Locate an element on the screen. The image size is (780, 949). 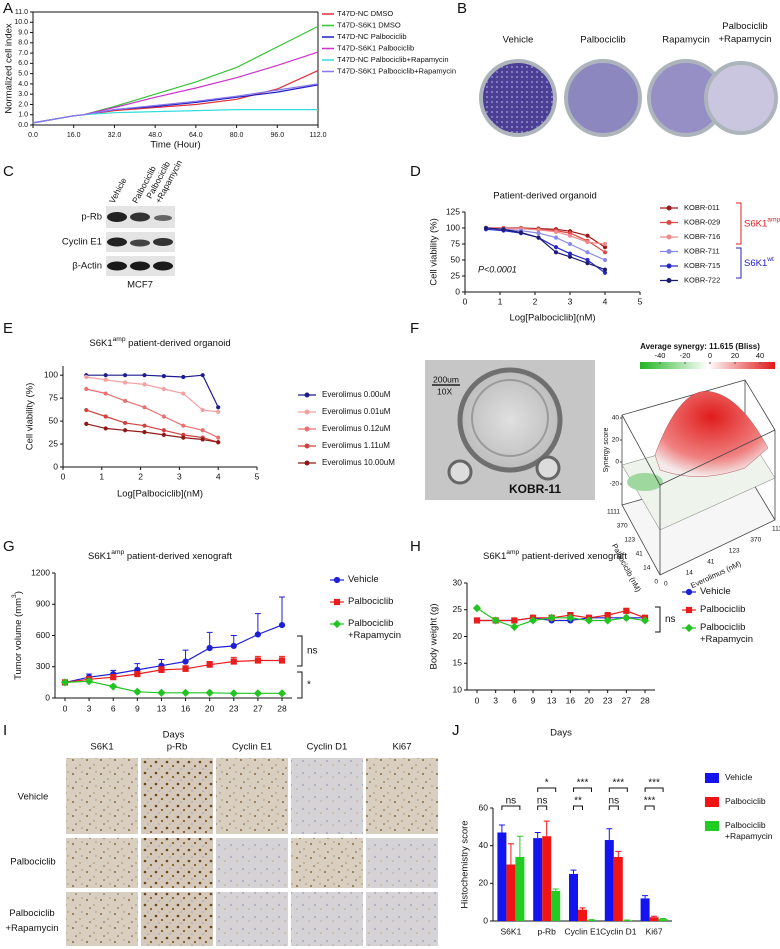
y-axis-label: Body weight (g) is located at coordinates (434, 636).